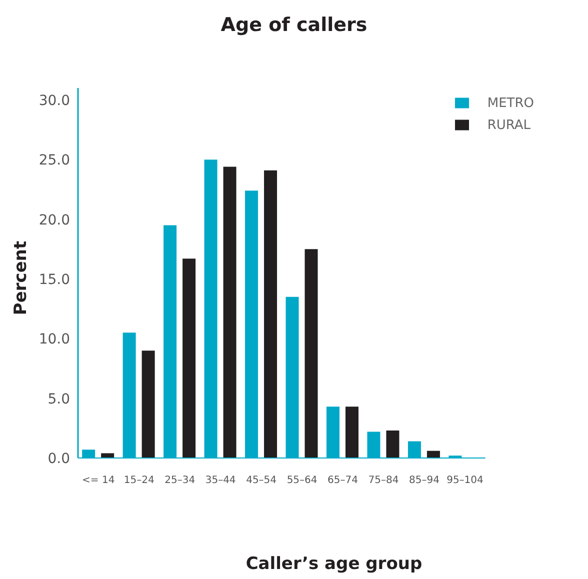 This screenshot has width=588, height=579. I want to click on chart-title: Age of callers, so click(294, 25).